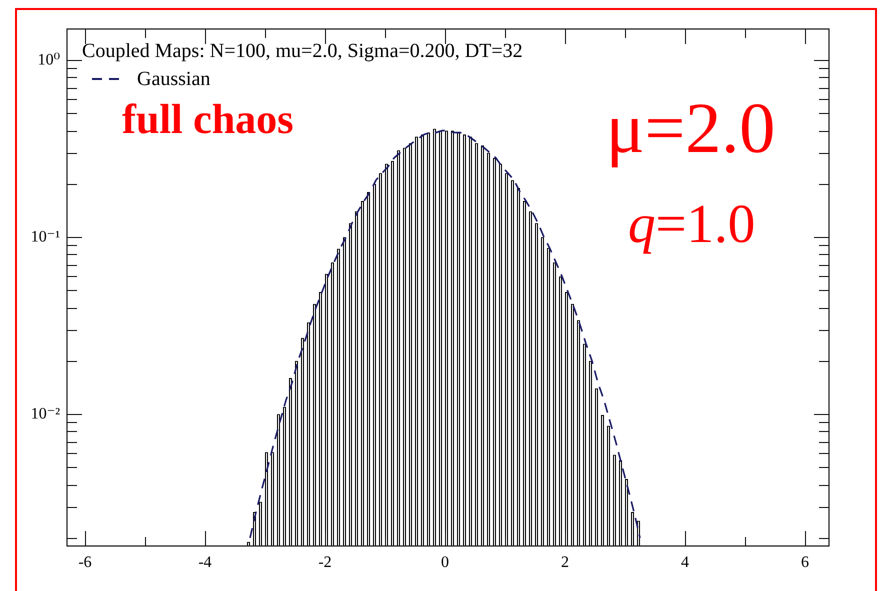  What do you see at coordinates (691, 128) in the screenshot?
I see `annotation: μ=2.0` at bounding box center [691, 128].